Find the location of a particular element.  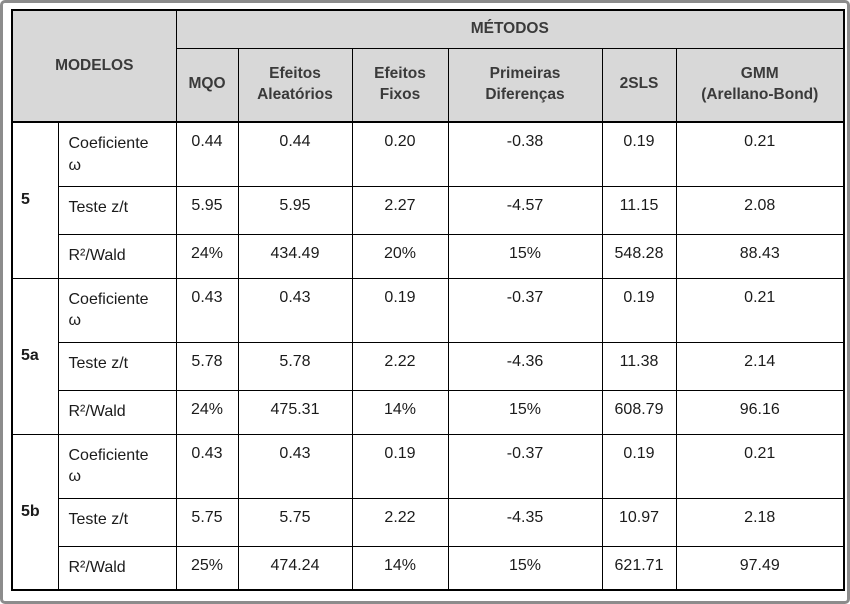

column-header-efeitos-aleatorios: Efeitos Aleatórios is located at coordinates (295, 85).